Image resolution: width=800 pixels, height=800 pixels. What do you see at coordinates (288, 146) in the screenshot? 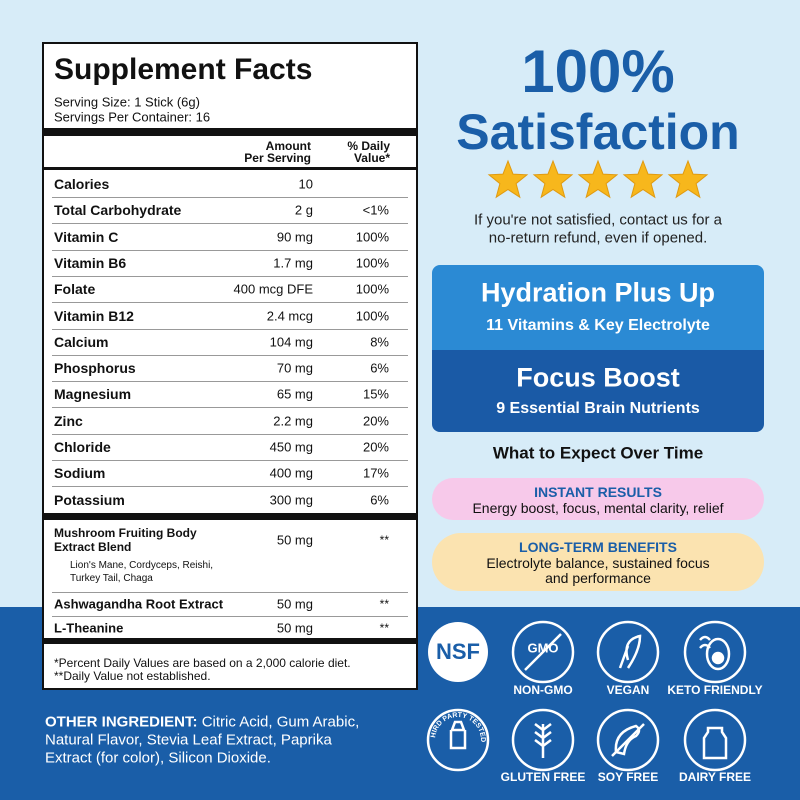
I see `header: Amount` at bounding box center [288, 146].